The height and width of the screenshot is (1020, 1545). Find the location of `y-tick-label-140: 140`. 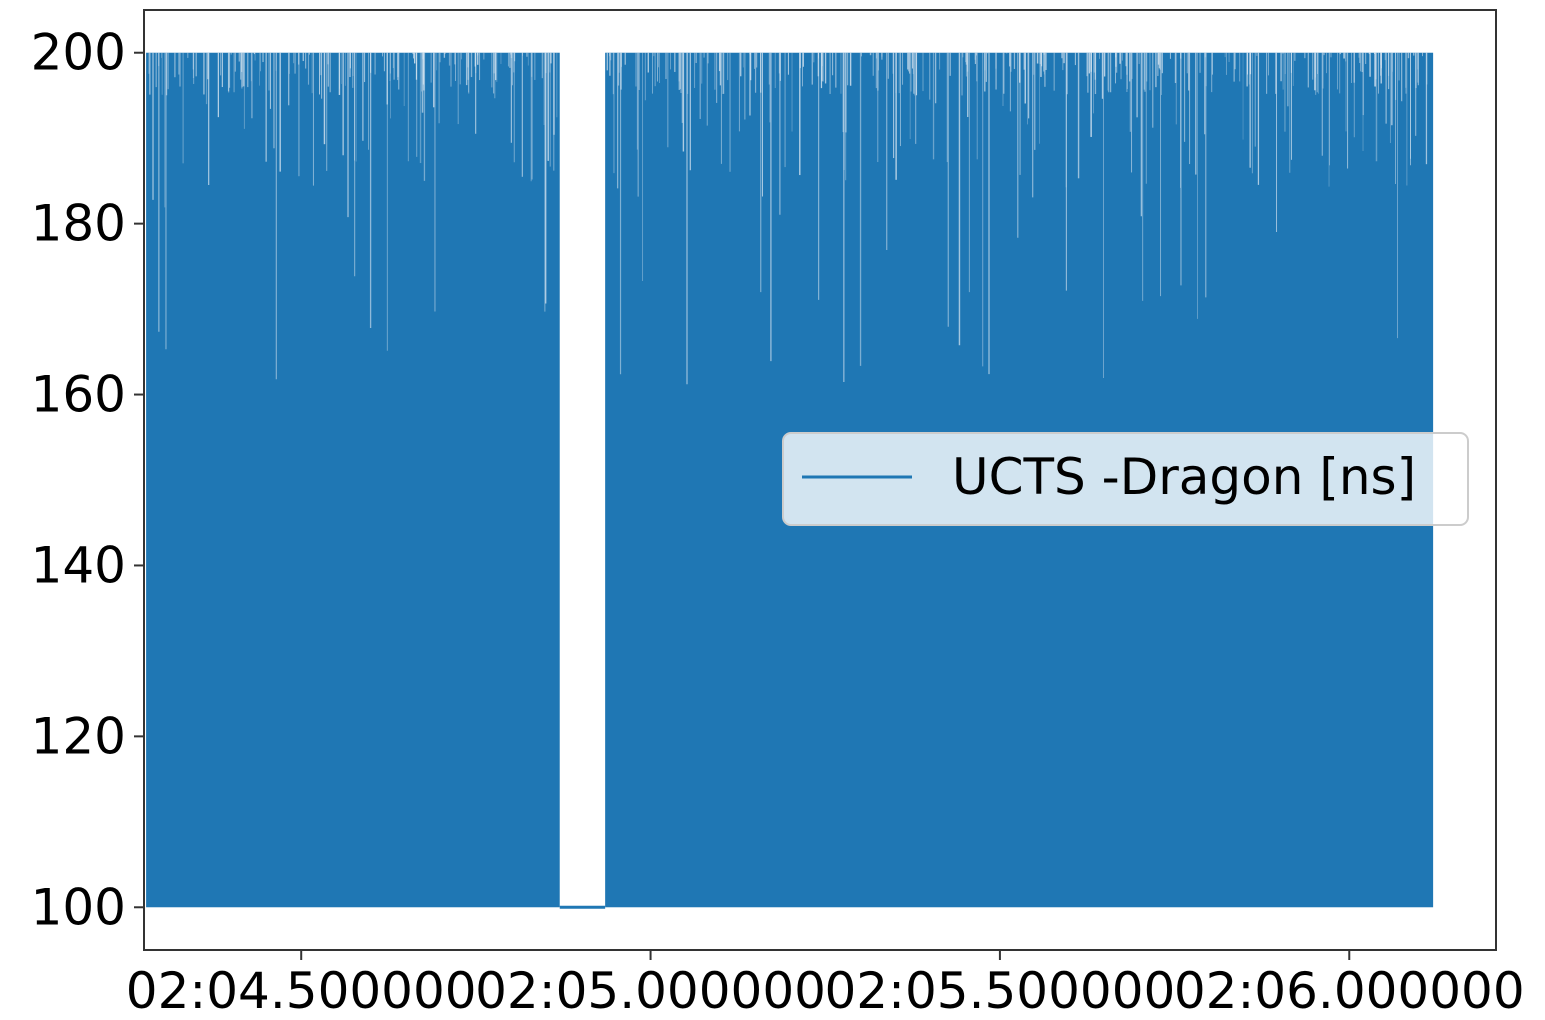

y-tick-label-140: 140 is located at coordinates (78, 565).